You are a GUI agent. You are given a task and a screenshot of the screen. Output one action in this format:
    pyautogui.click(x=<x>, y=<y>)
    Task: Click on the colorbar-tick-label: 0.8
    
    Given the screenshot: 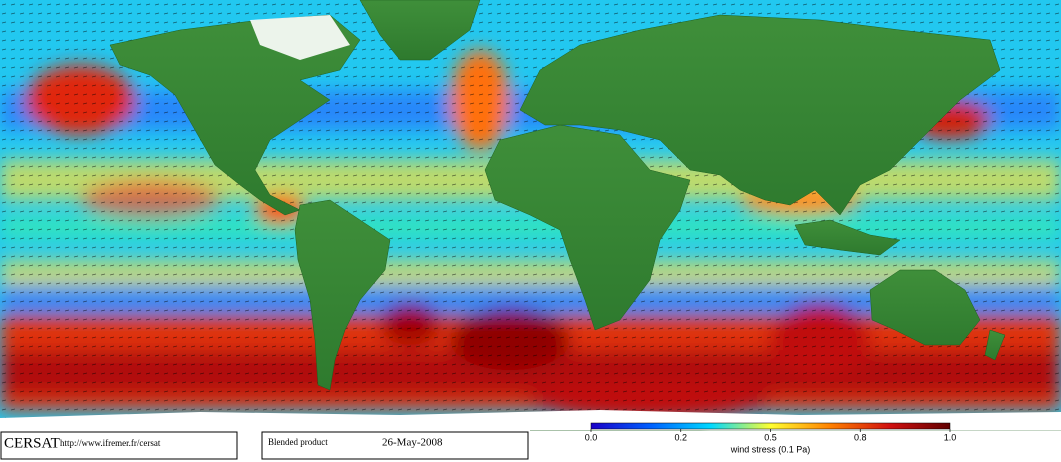 What is the action you would take?
    pyautogui.click(x=860, y=437)
    